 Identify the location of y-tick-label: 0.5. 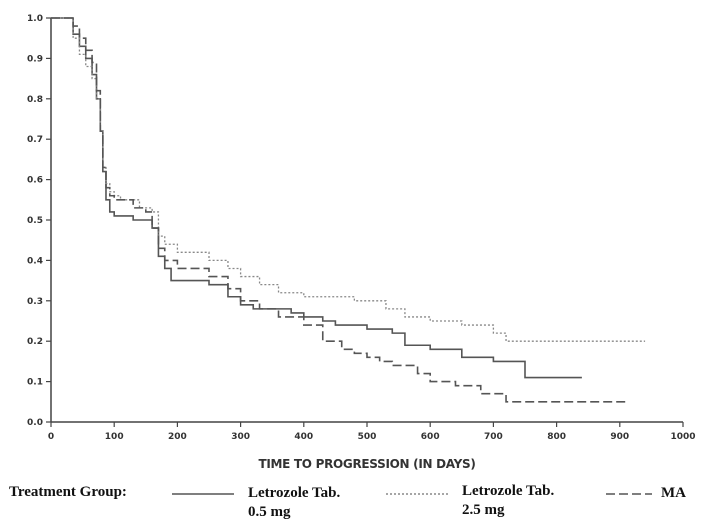
(35, 221).